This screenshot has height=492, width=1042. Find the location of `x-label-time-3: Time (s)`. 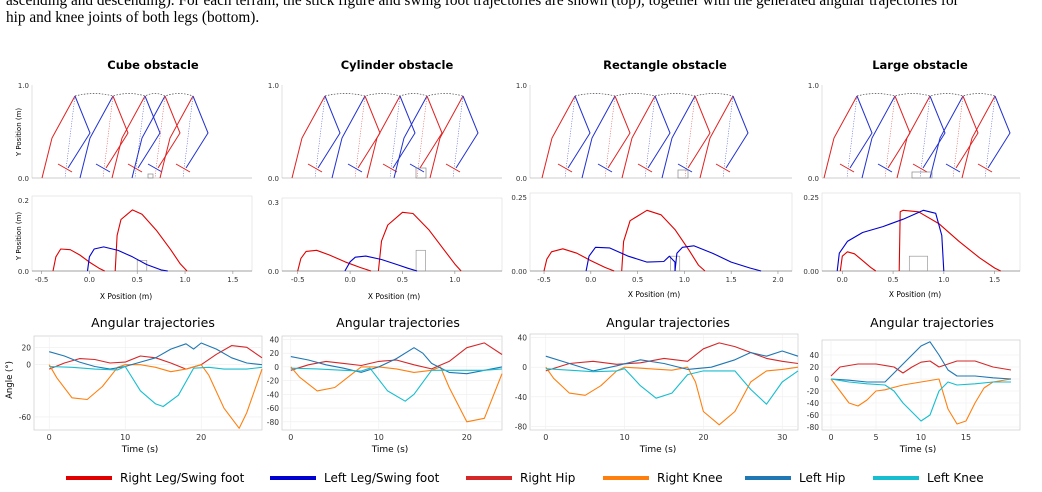

x-label-time-3: Time (s) is located at coordinates (658, 450).